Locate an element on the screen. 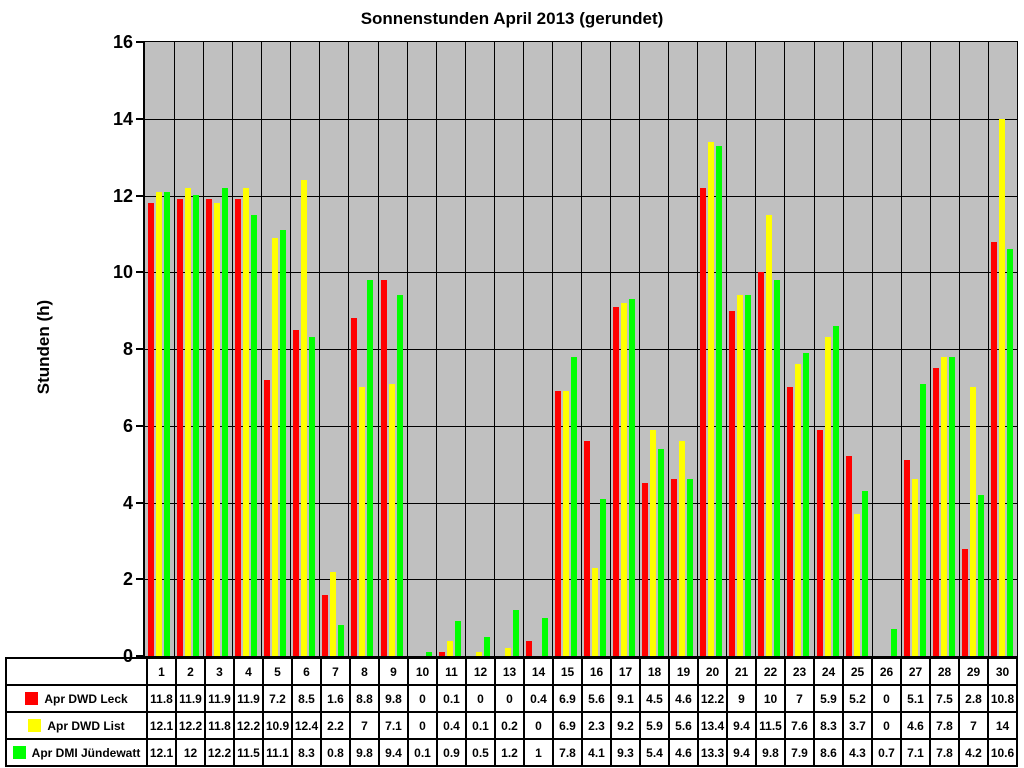 The image size is (1024, 768). value-cell: 9.1 is located at coordinates (625, 698).